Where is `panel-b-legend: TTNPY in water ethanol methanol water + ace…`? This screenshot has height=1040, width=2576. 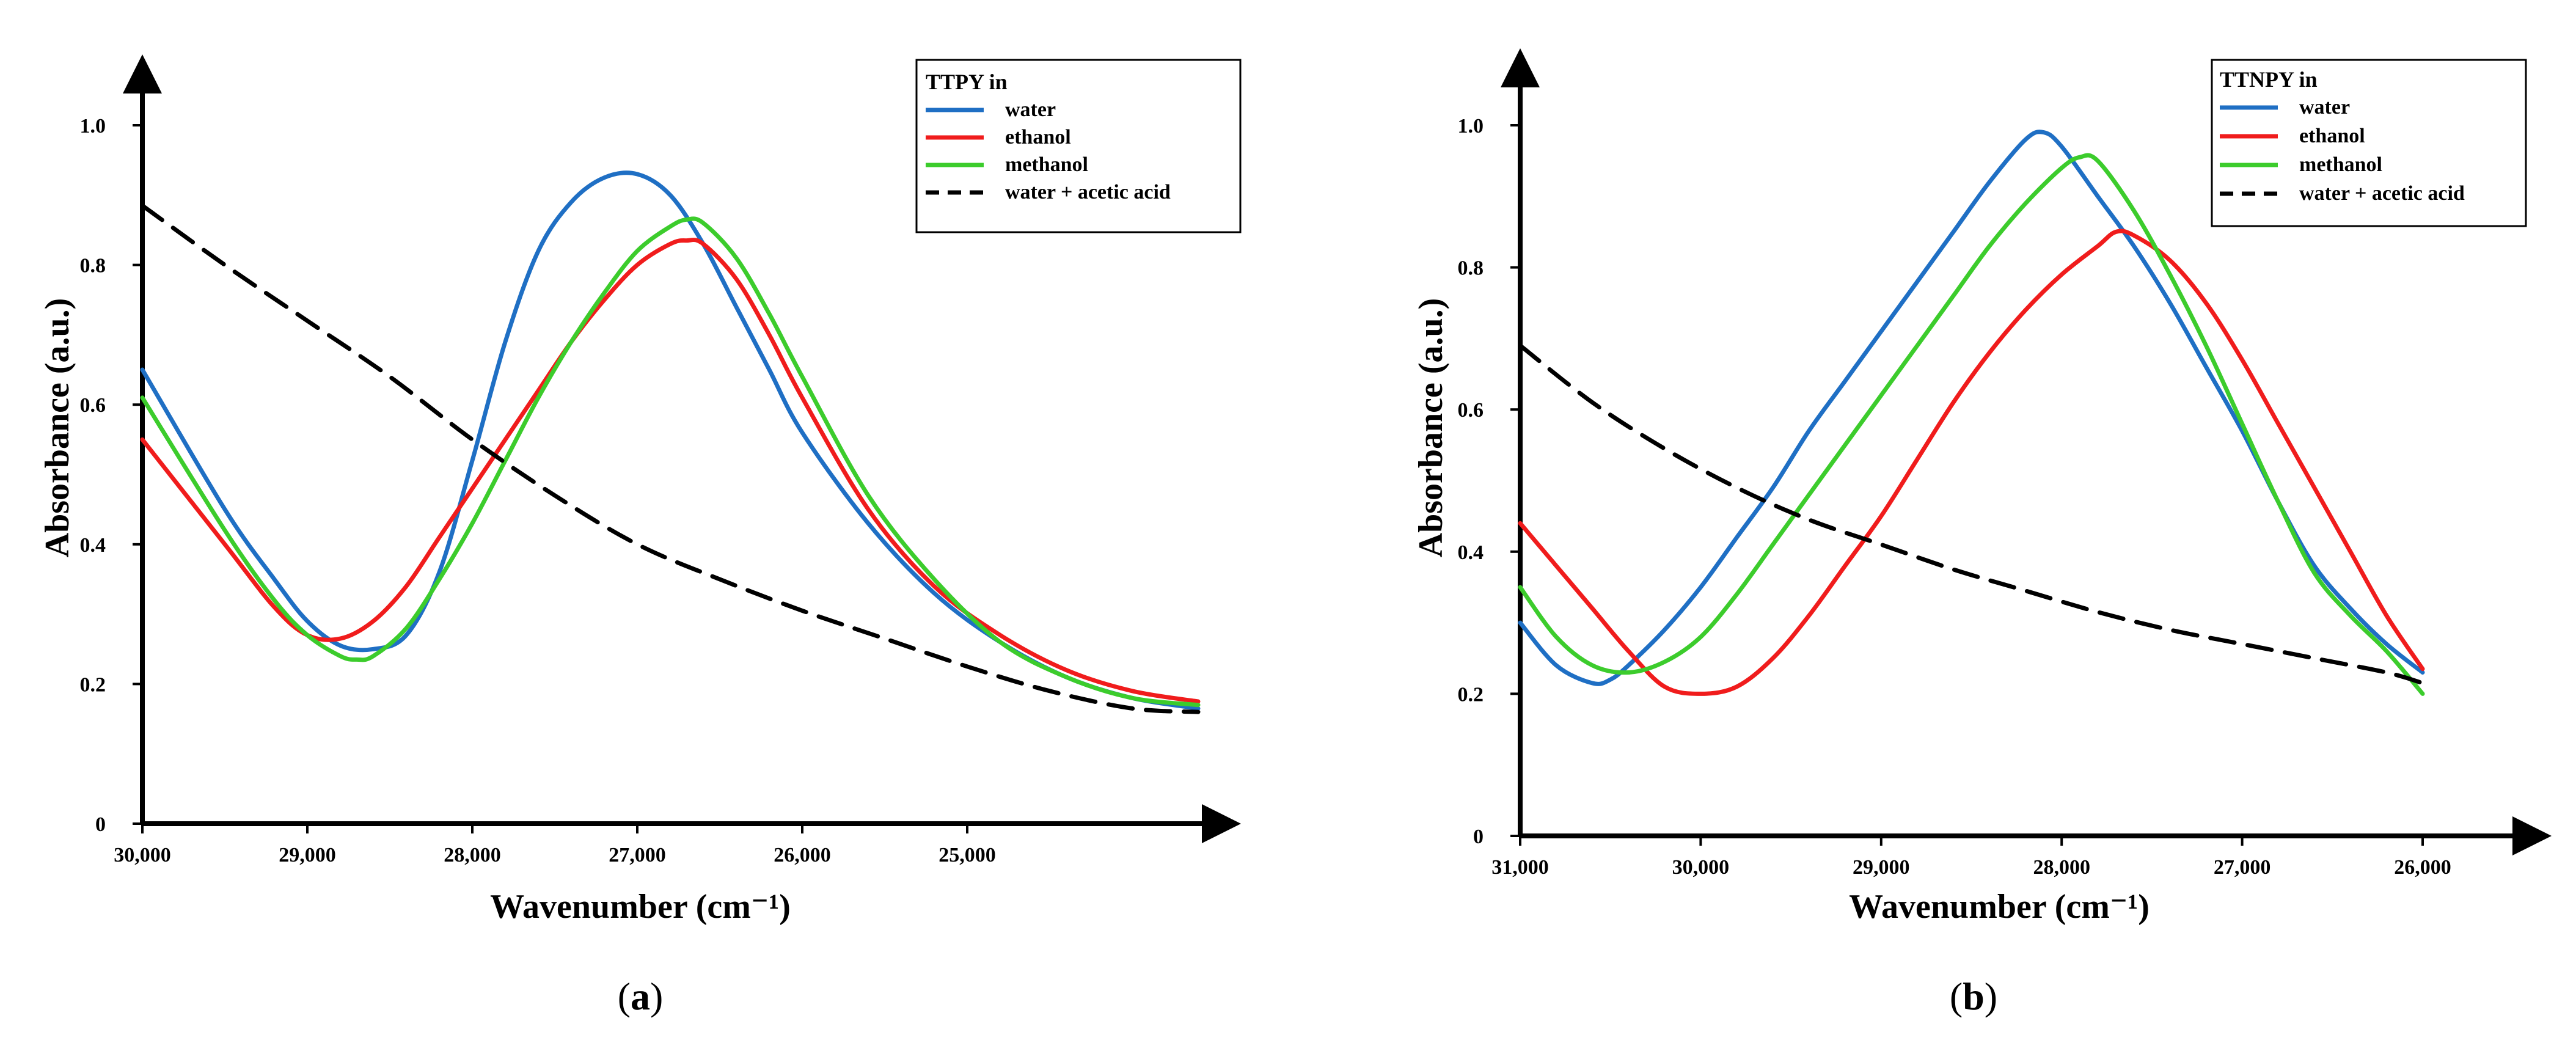 panel-b-legend: TTNPY in water ethanol methanol water + ace… is located at coordinates (2369, 143).